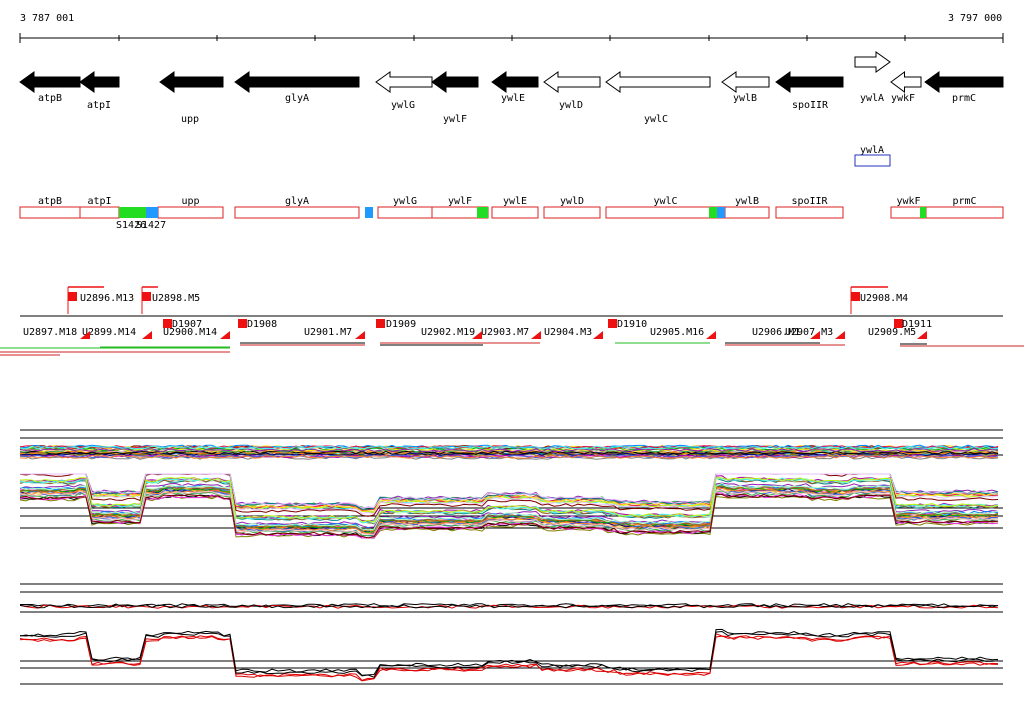 The image size is (1024, 714). Describe the element at coordinates (809, 332) in the screenshot. I see `lower-transcript-label: U2907.M3` at that location.